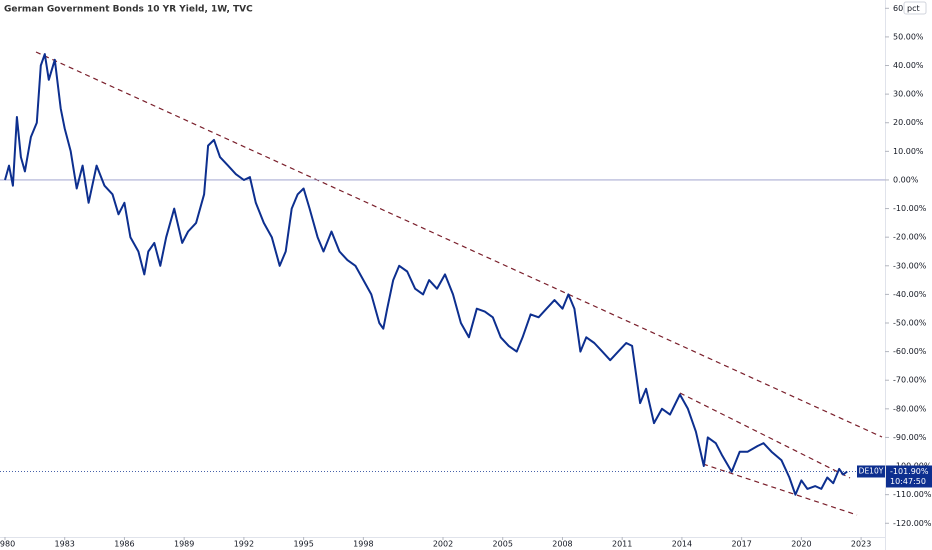  What do you see at coordinates (912, 494) in the screenshot?
I see `y-tick-label: -110.00%` at bounding box center [912, 494].